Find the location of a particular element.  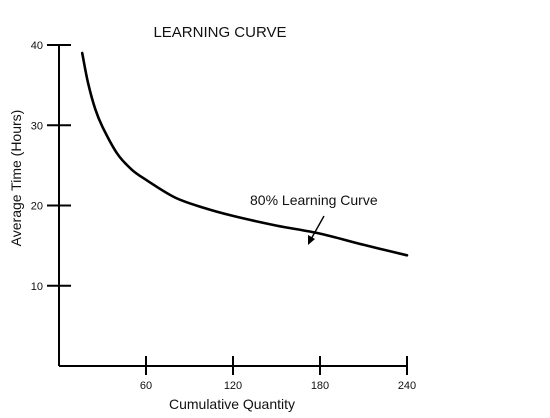

chart-title: LEARNING CURVE is located at coordinates (219, 32).